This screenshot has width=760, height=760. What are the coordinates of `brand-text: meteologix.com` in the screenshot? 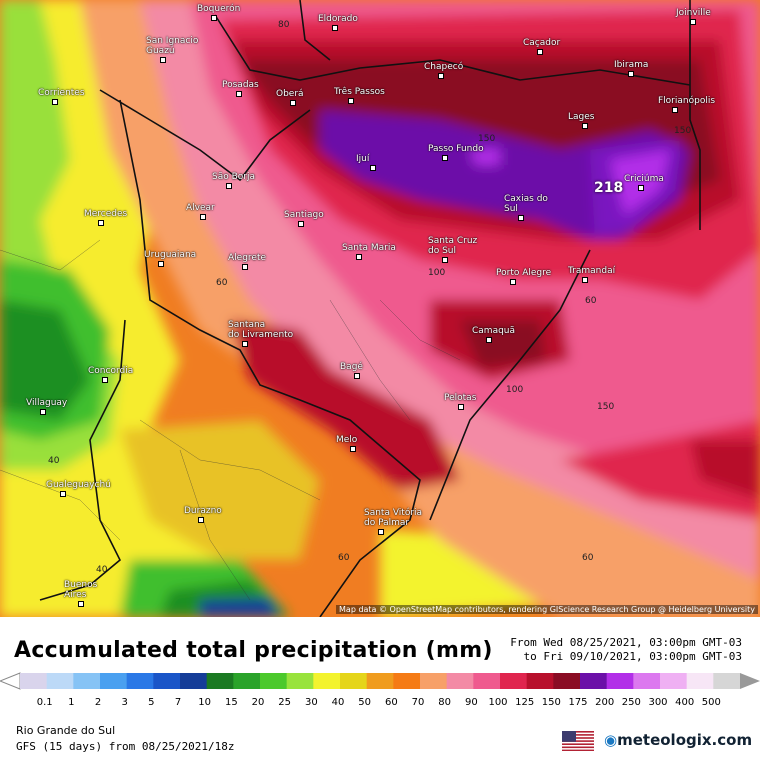 It's located at (685, 740).